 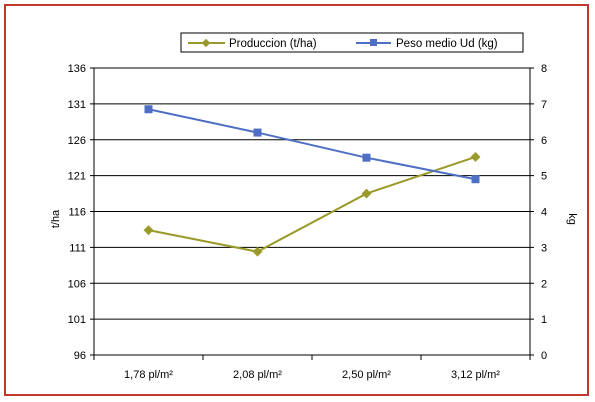 I want to click on y-tick-label: 106, so click(x=77, y=284).